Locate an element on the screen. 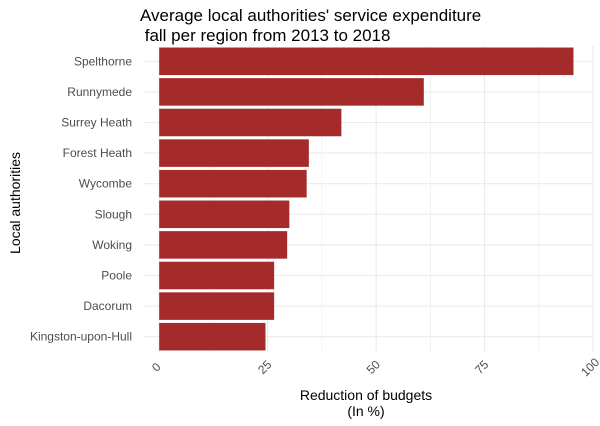 The width and height of the screenshot is (600, 426). category-label: Runnymede is located at coordinates (99, 92).